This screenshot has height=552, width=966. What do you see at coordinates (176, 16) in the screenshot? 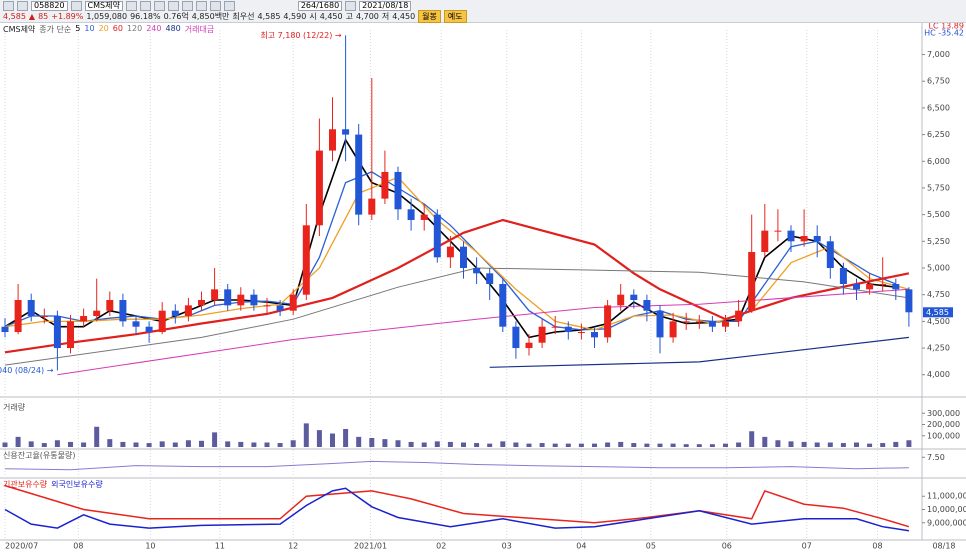
I see `quote-text: 0.76억` at bounding box center [176, 16].